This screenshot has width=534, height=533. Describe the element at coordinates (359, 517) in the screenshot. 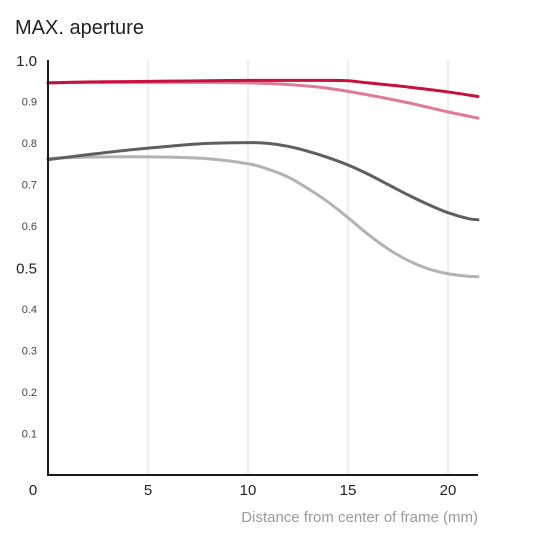

I see `x-axis-title: Distance from center of frame (mm)` at that location.